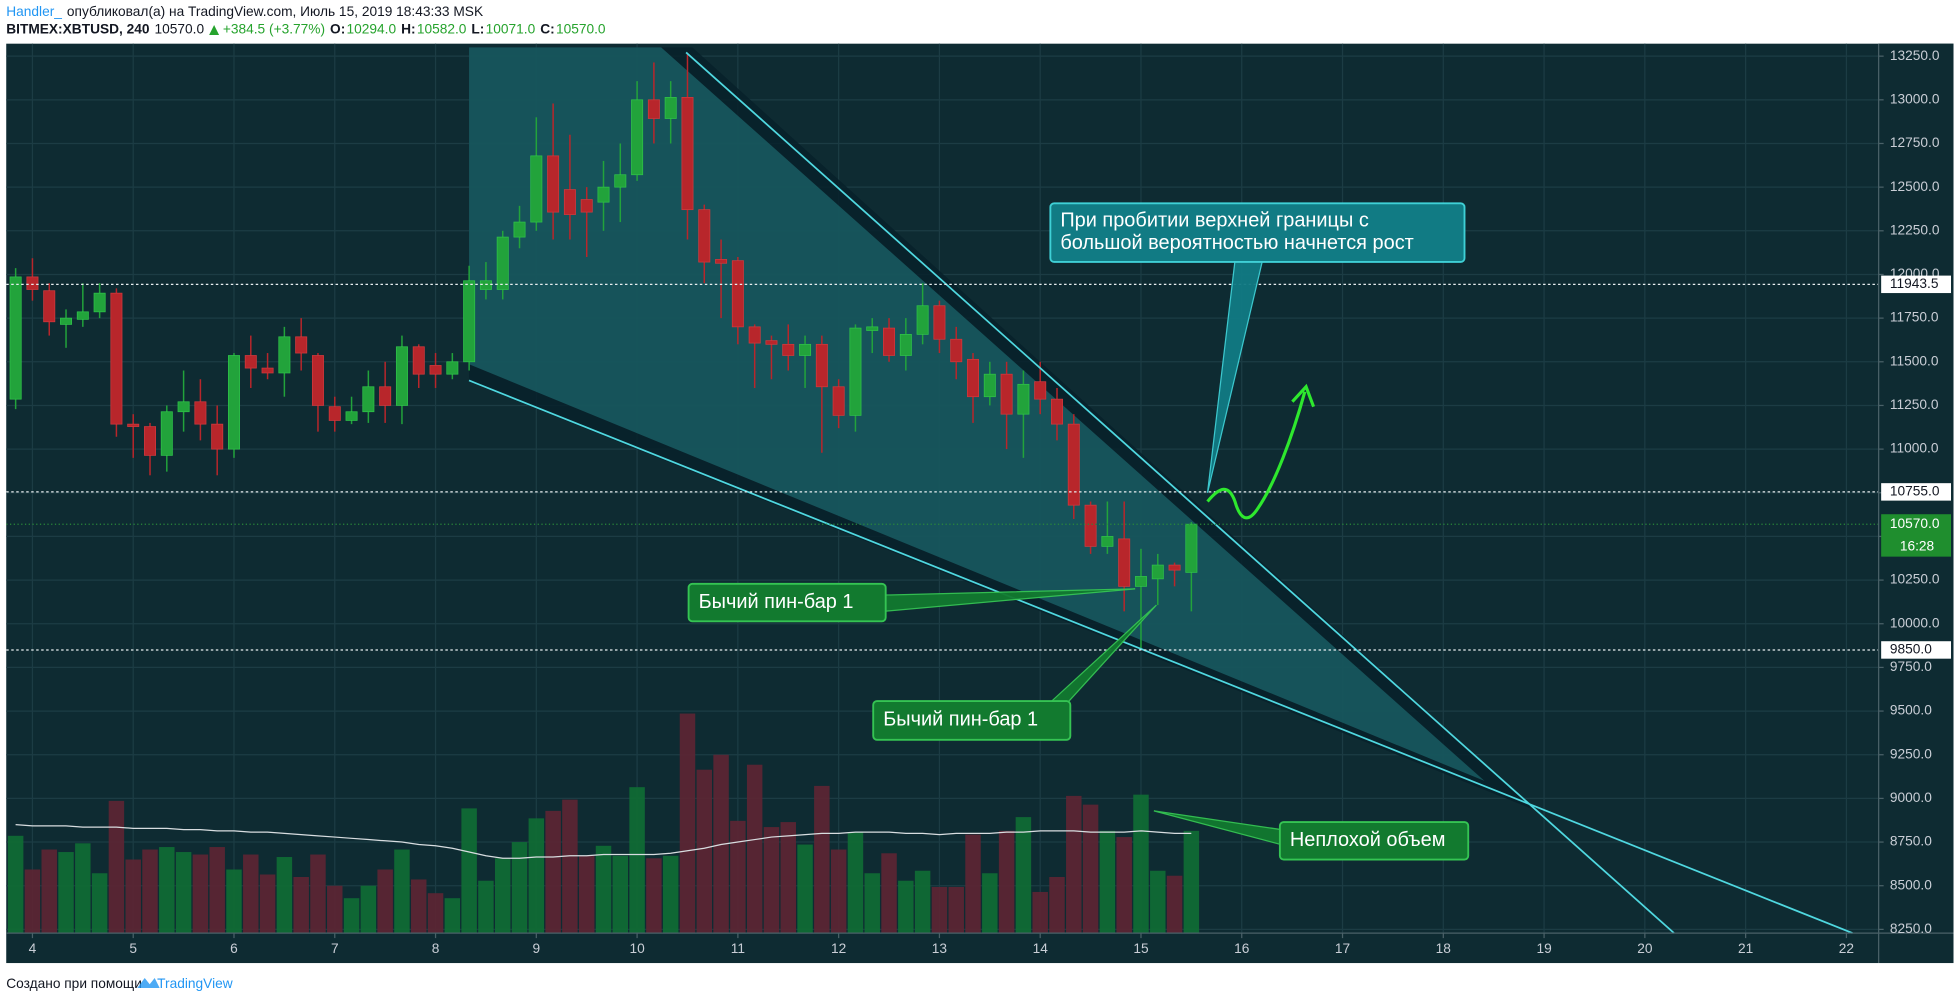 The width and height of the screenshot is (1956, 1003). I want to click on y-tick-label: 9250.0, so click(1911, 753).